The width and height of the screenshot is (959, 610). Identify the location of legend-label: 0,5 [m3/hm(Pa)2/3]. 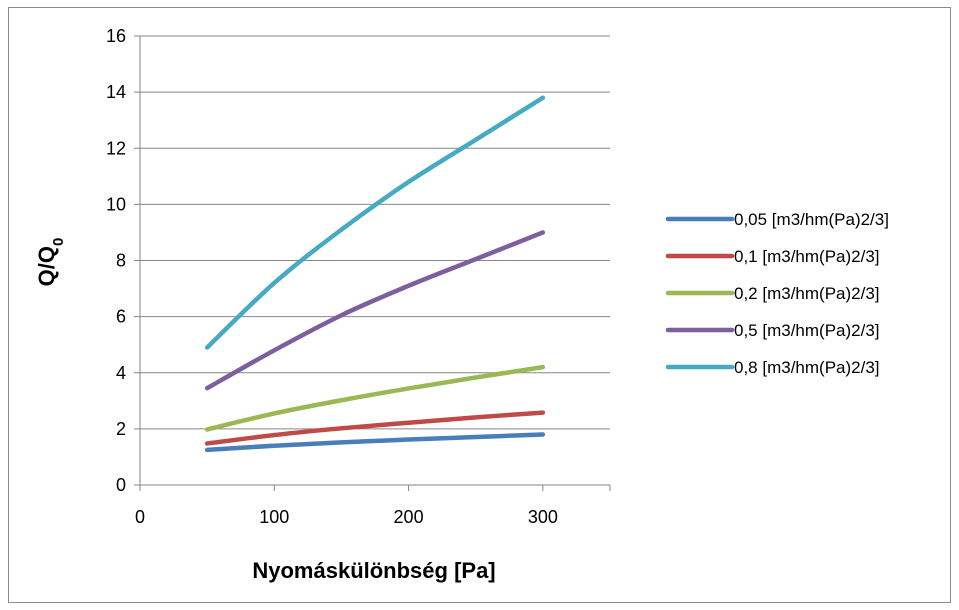
(807, 330).